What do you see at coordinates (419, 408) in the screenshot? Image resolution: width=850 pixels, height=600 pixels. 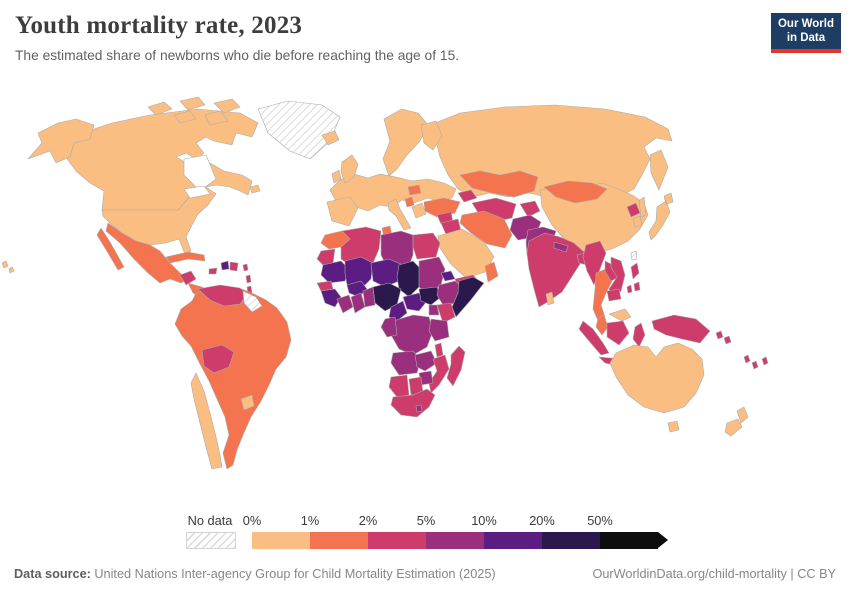 I see `country-lesotho` at bounding box center [419, 408].